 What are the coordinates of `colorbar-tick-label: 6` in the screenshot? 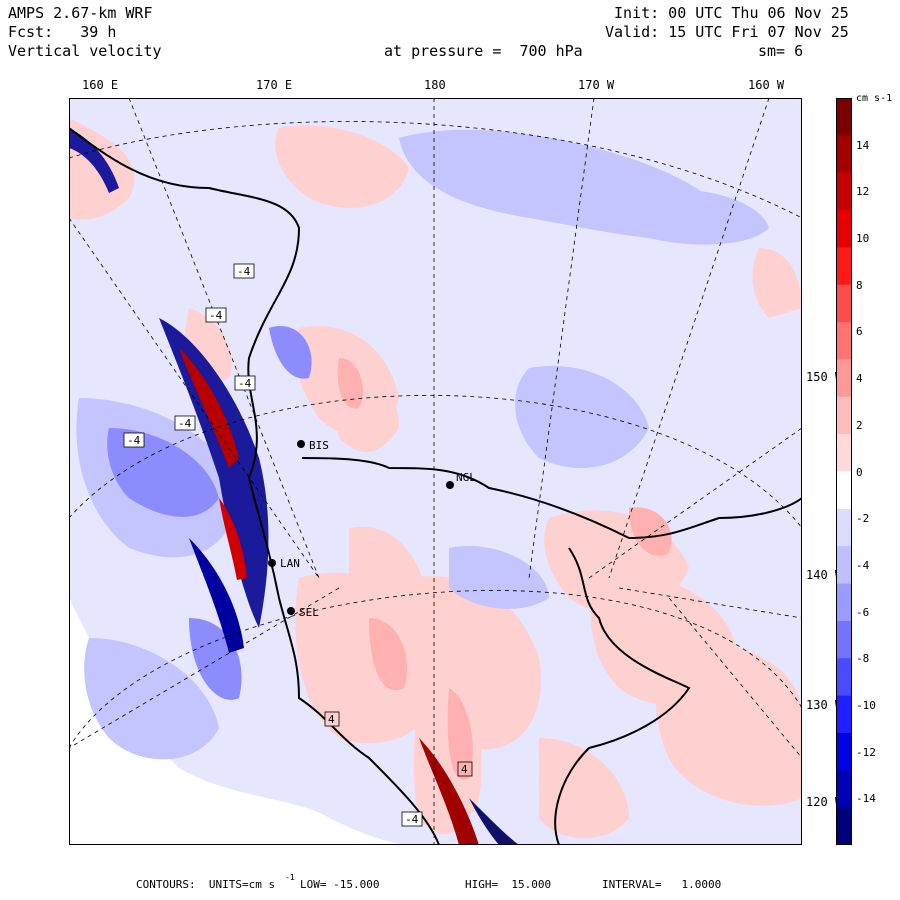 It's located at (859, 332).